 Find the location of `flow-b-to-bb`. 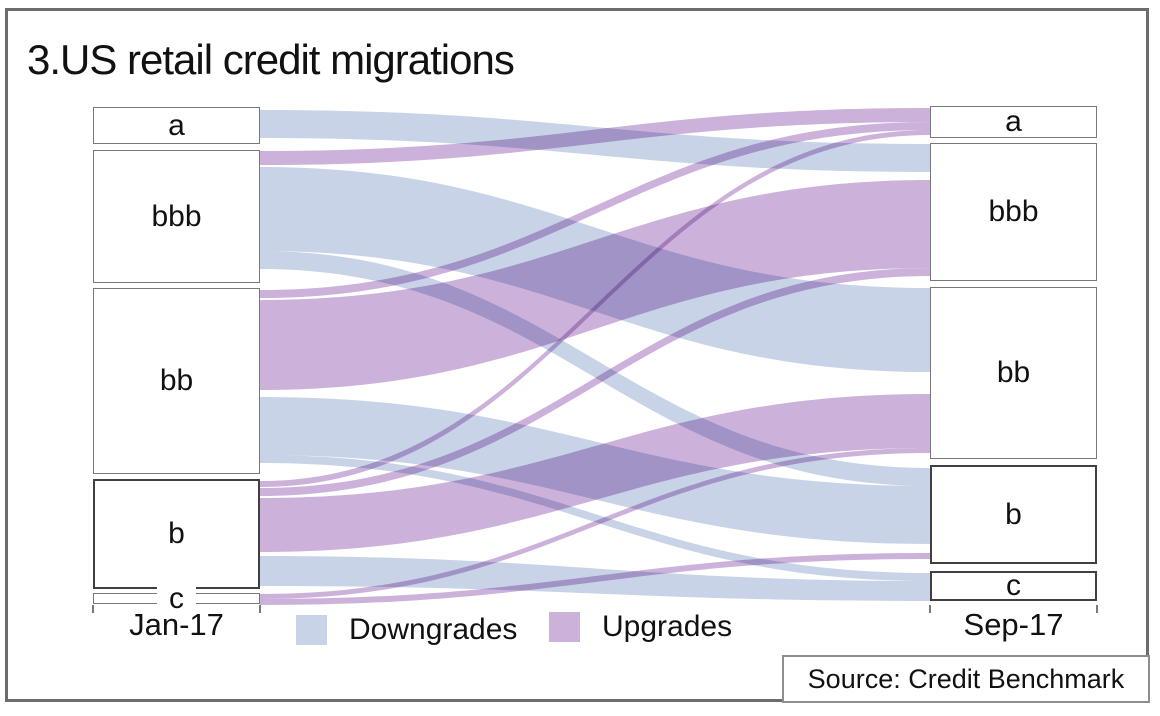

flow-b-to-bb is located at coordinates (595, 473).